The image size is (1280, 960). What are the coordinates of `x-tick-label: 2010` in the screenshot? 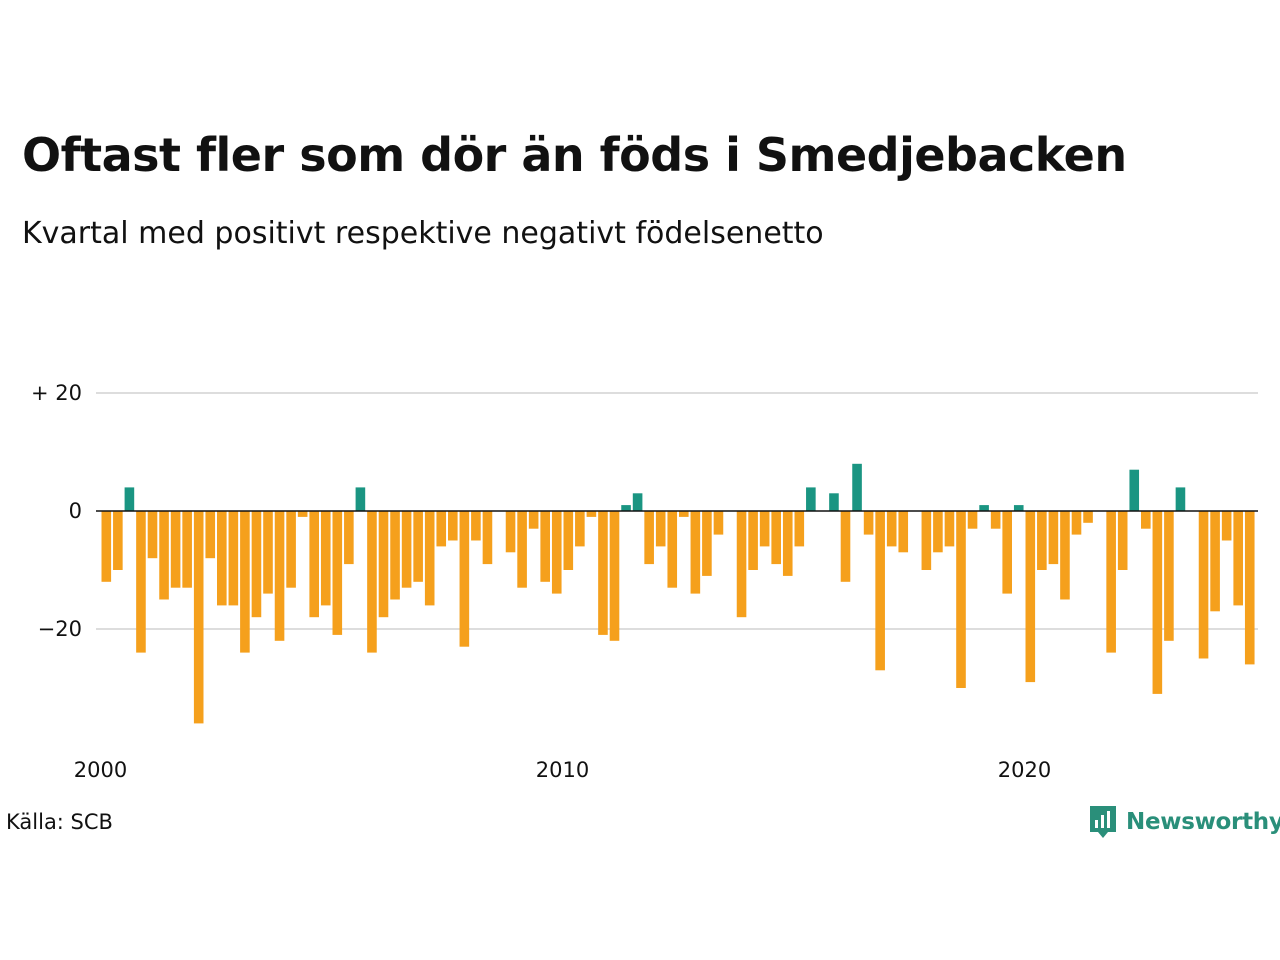 It's located at (562, 770).